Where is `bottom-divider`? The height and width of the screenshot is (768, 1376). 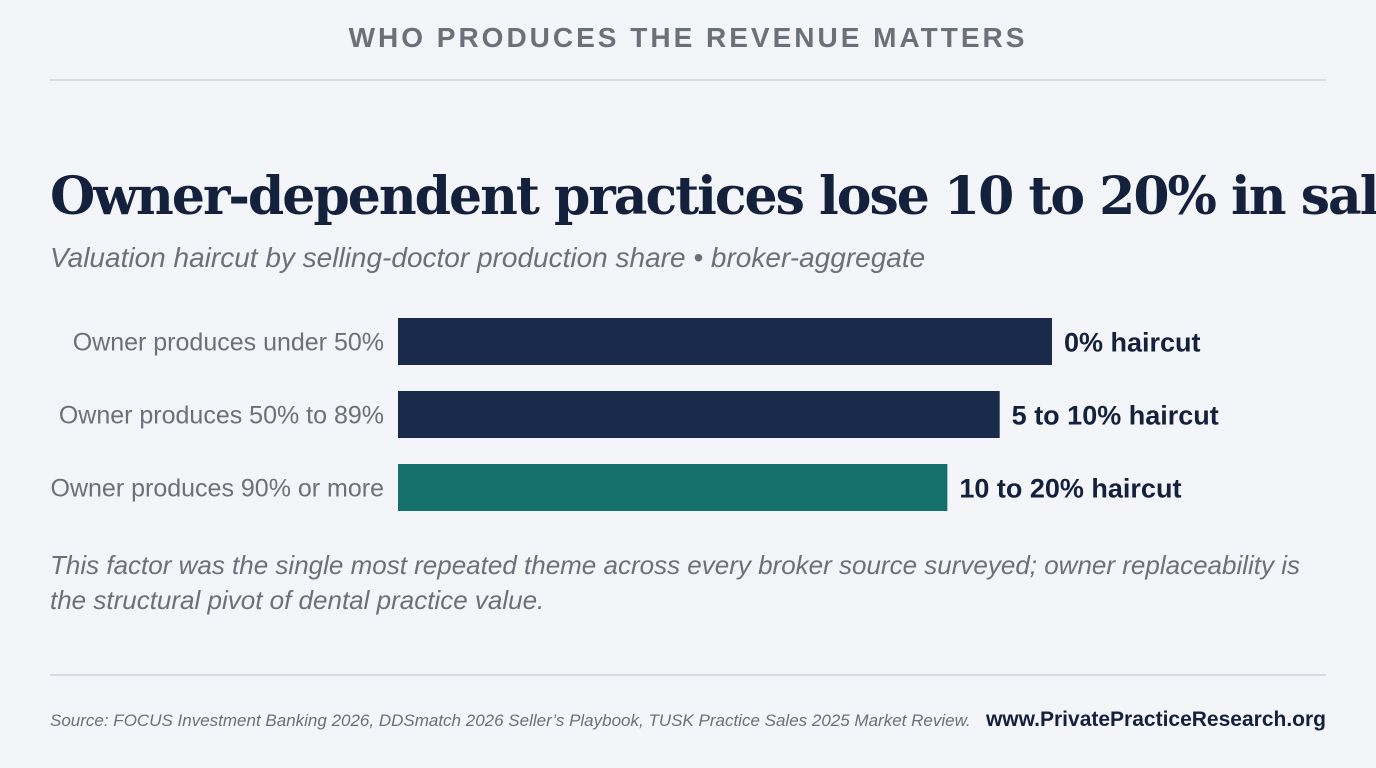 bottom-divider is located at coordinates (688, 675).